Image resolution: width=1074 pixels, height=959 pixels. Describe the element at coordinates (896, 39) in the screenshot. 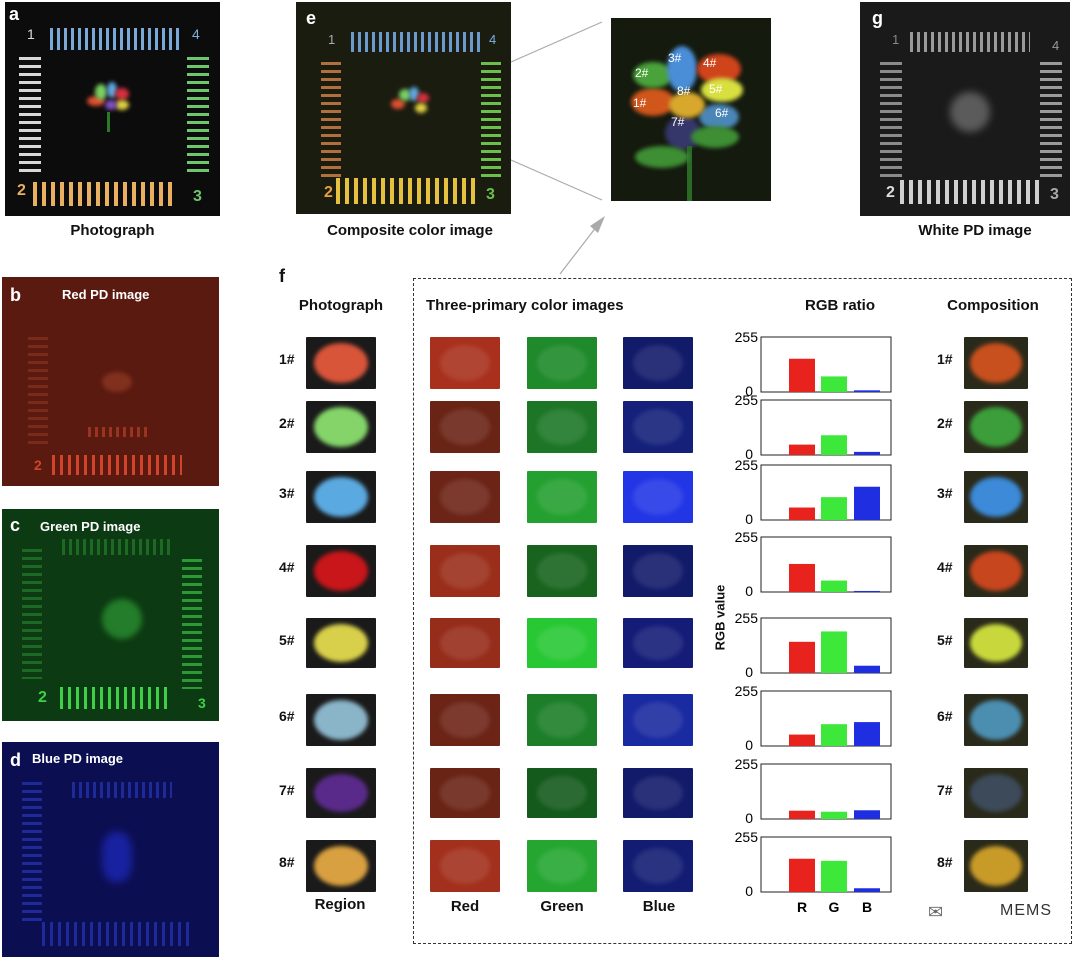

I see `panel-g-number-1: 1` at that location.